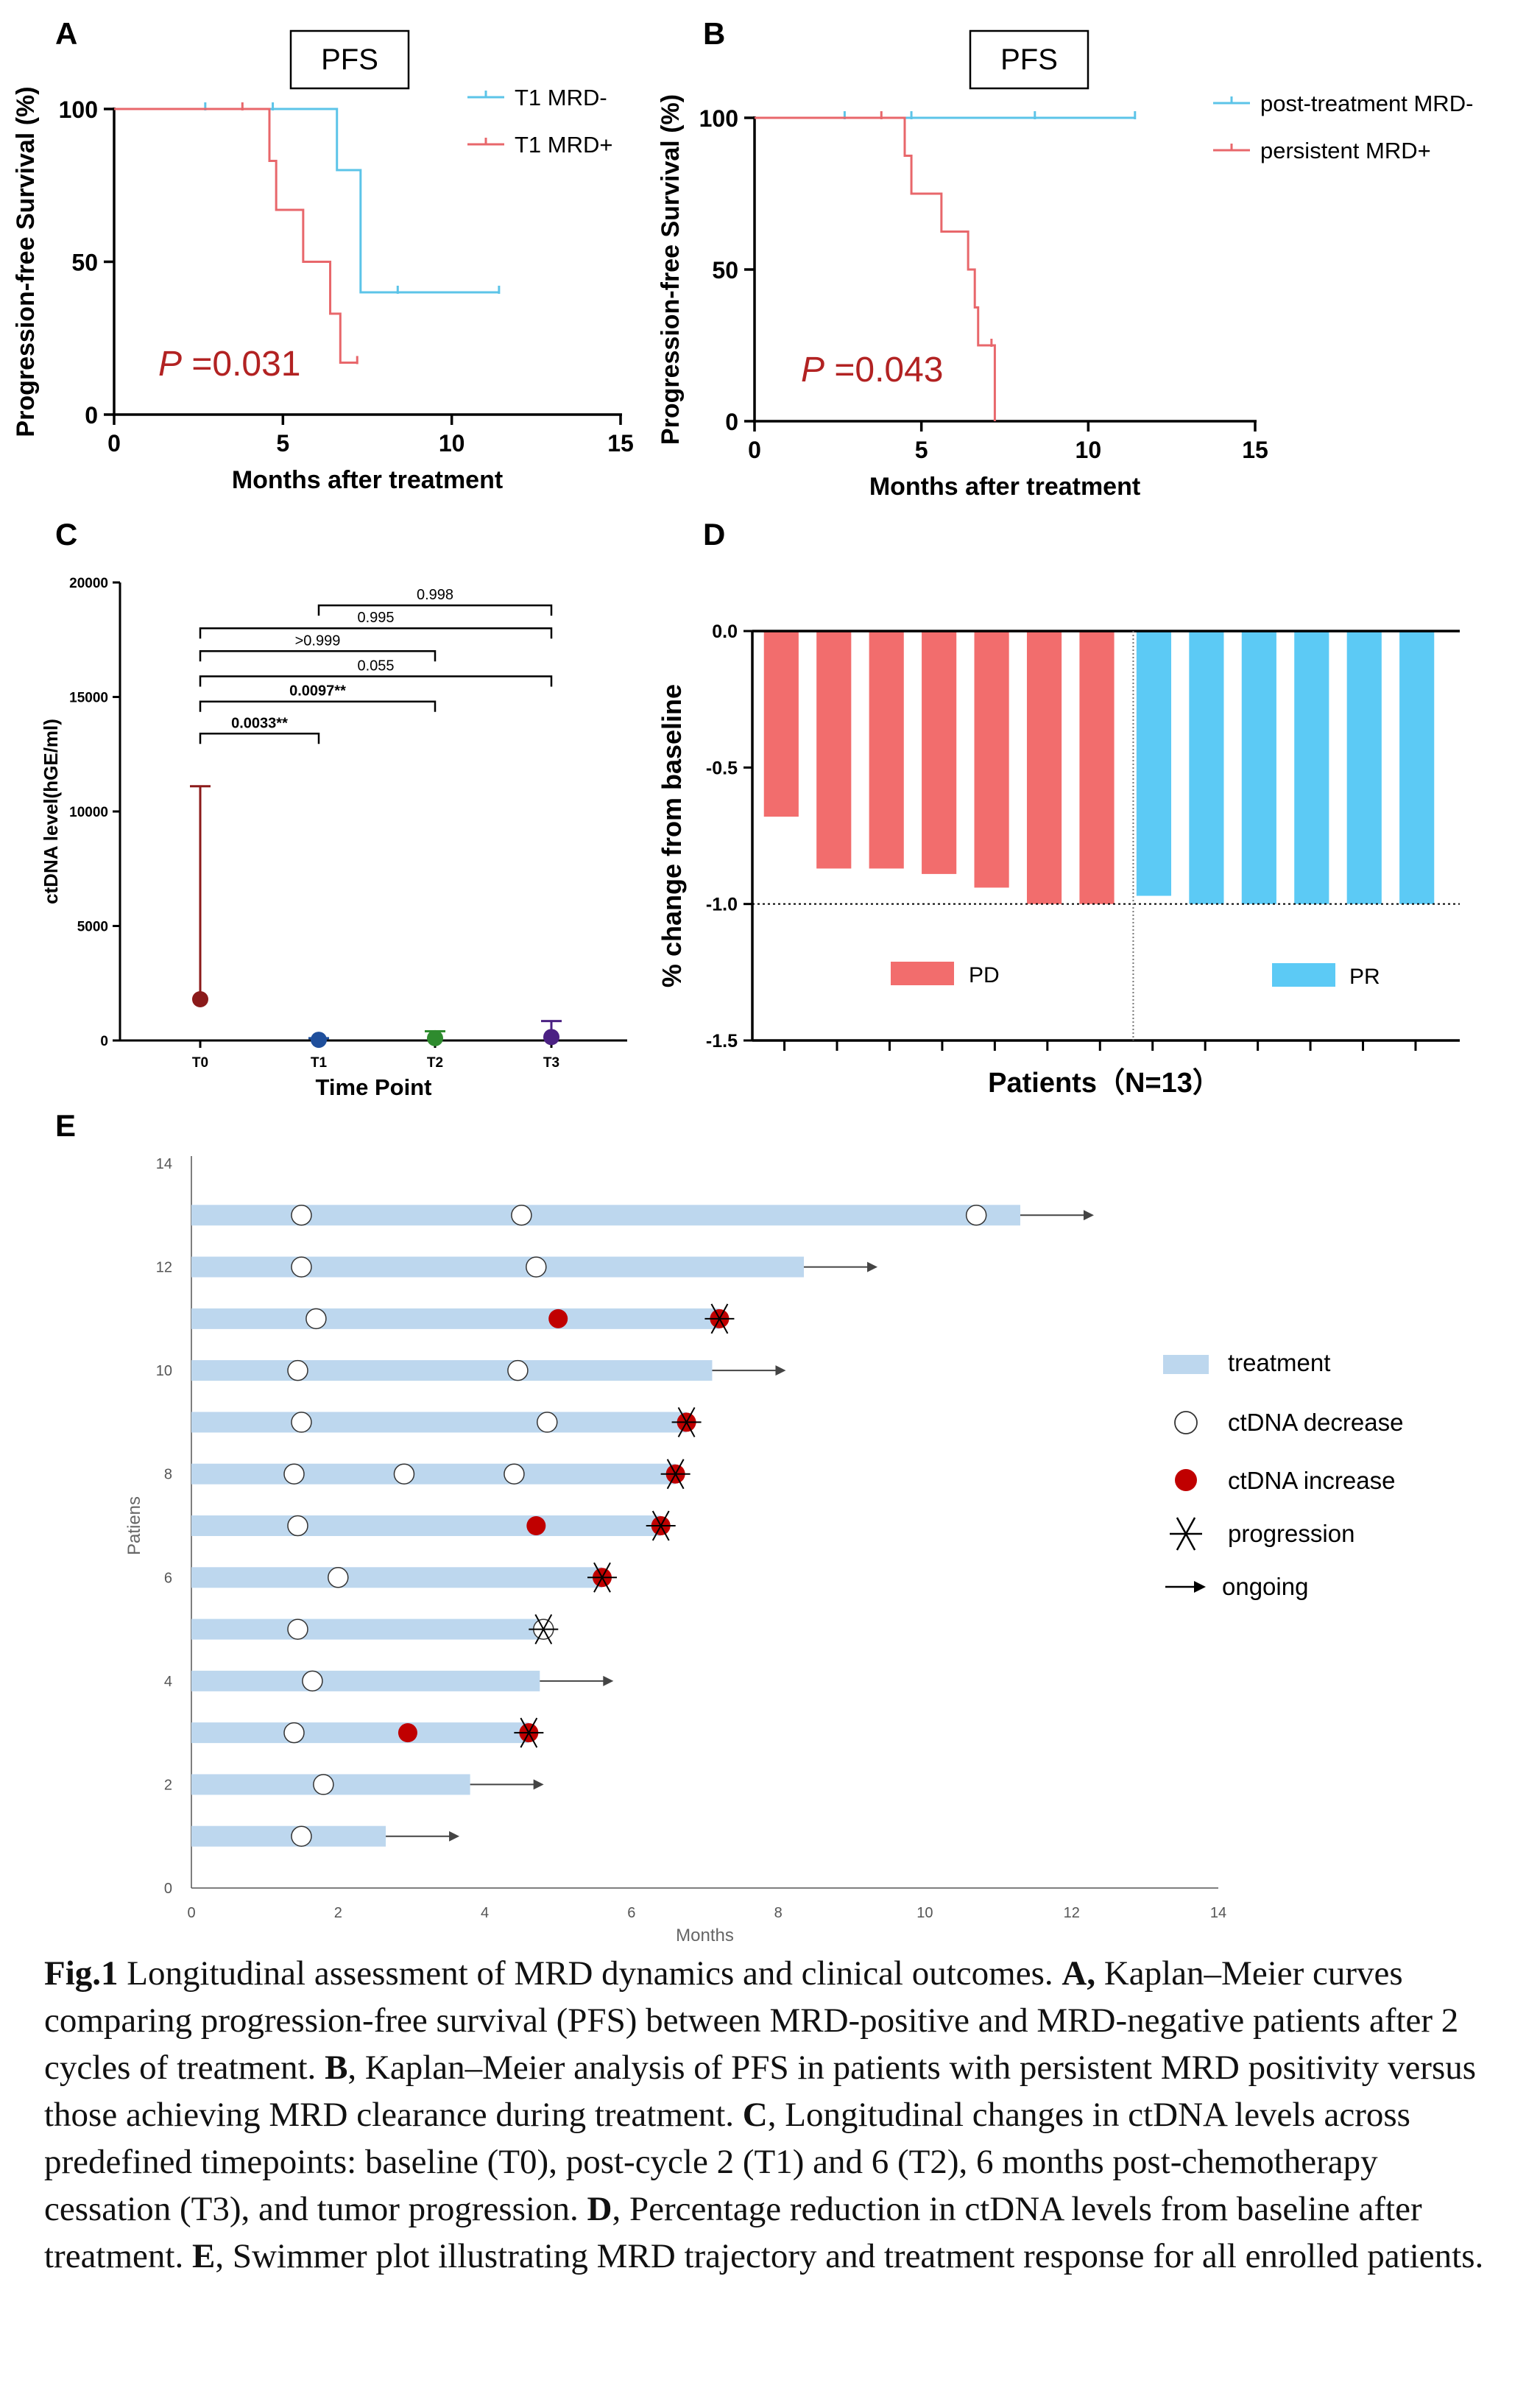 The width and height of the screenshot is (1540, 2402). I want to click on y-tick-label: -1.5, so click(722, 1041).